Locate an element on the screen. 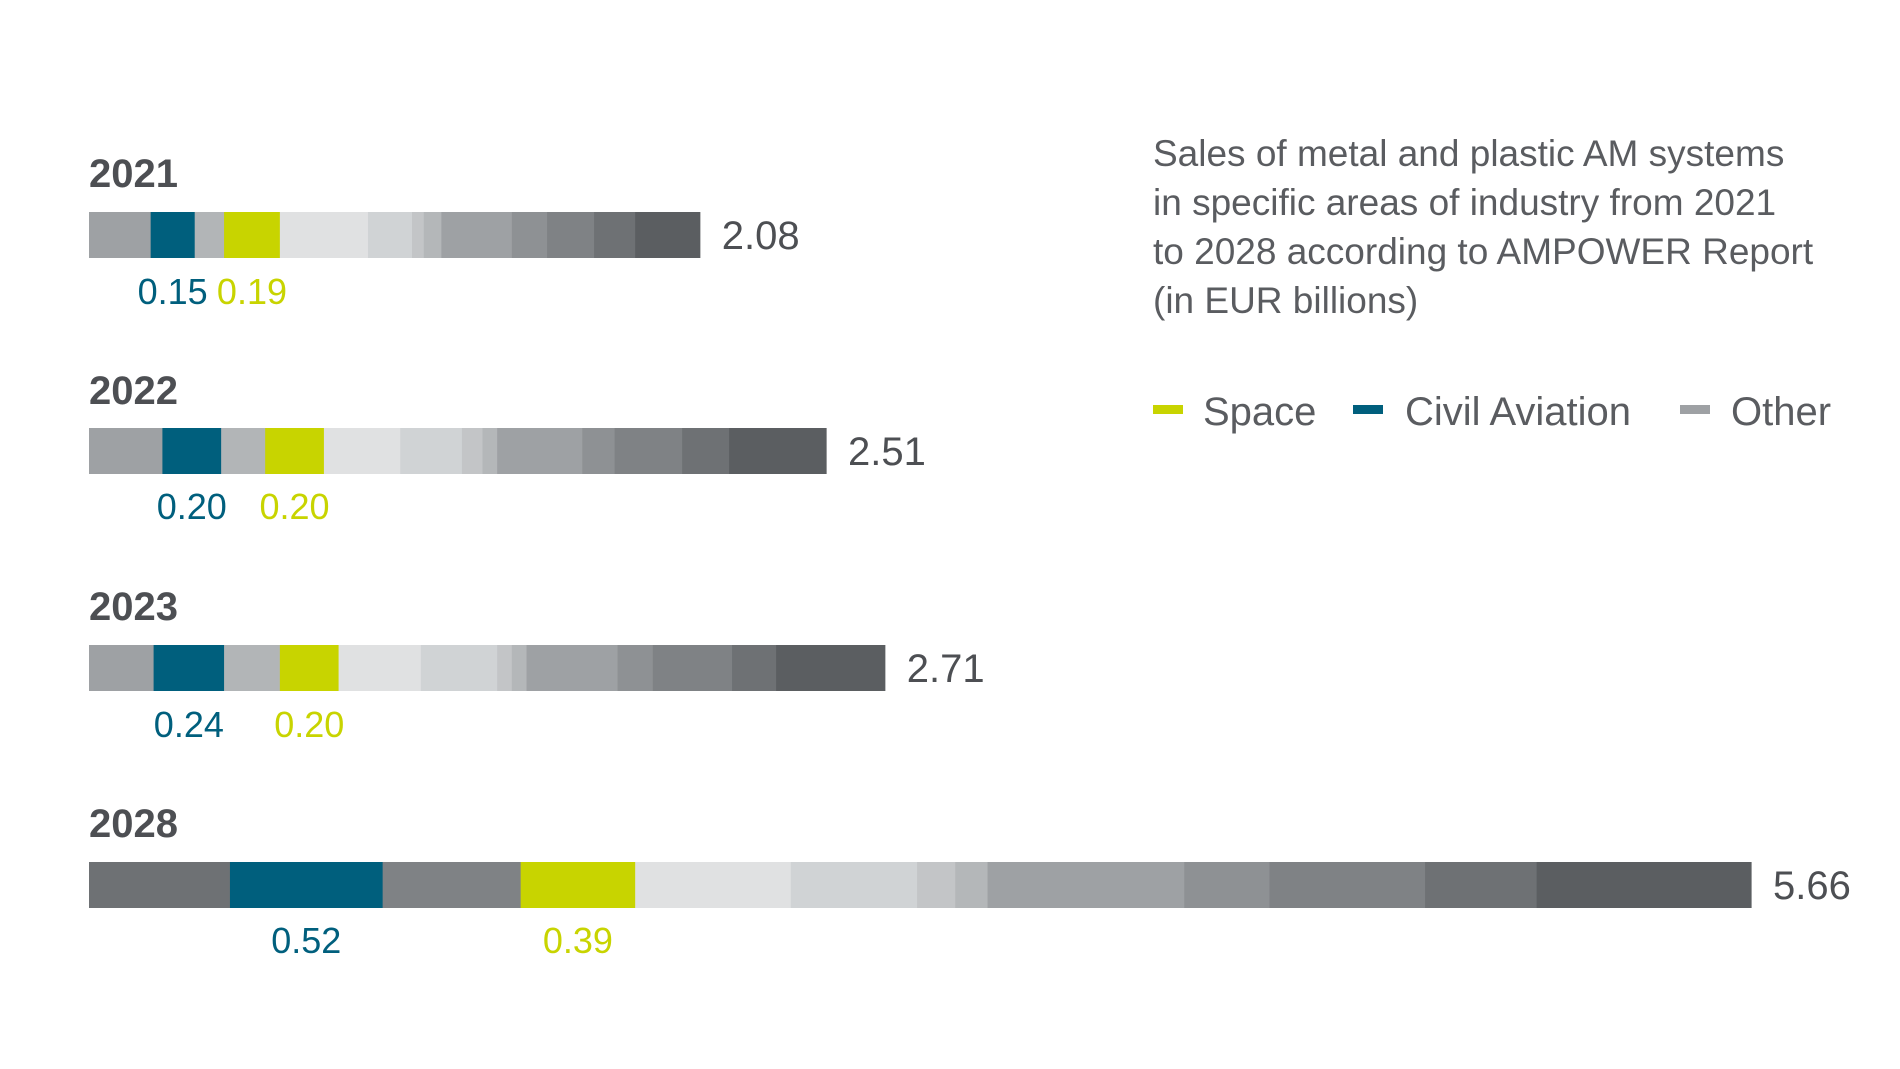 The width and height of the screenshot is (1900, 1069). civil-aviation-value-label: 0.52 is located at coordinates (306, 940).